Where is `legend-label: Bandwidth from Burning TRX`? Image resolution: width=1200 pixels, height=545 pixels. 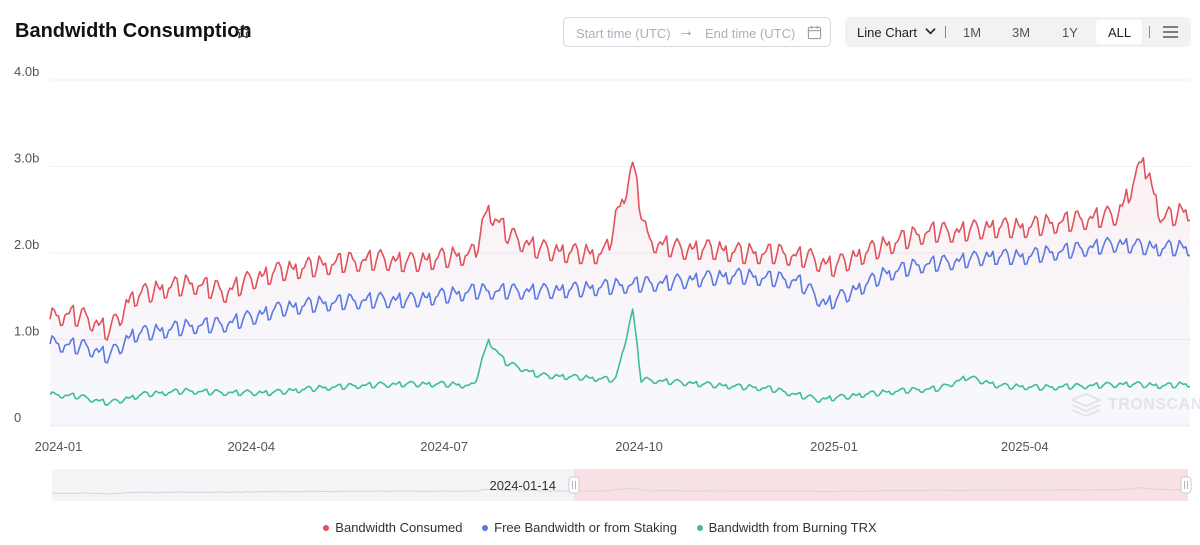
legend-label: Bandwidth from Burning TRX is located at coordinates (792, 527).